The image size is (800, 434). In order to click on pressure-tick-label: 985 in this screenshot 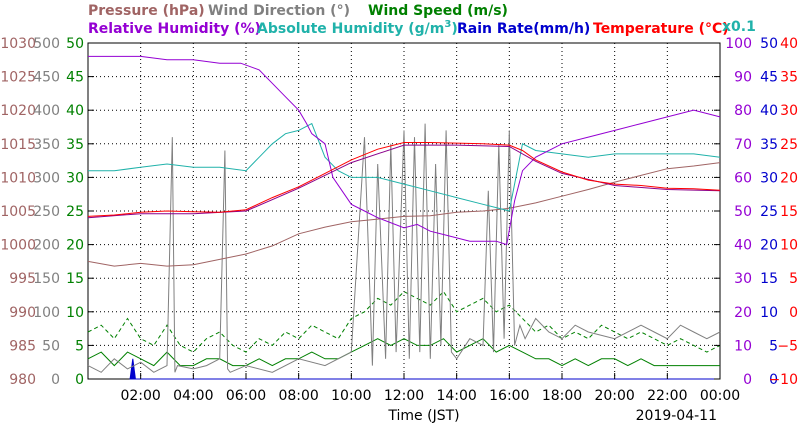, I will do `click(22, 346)`.